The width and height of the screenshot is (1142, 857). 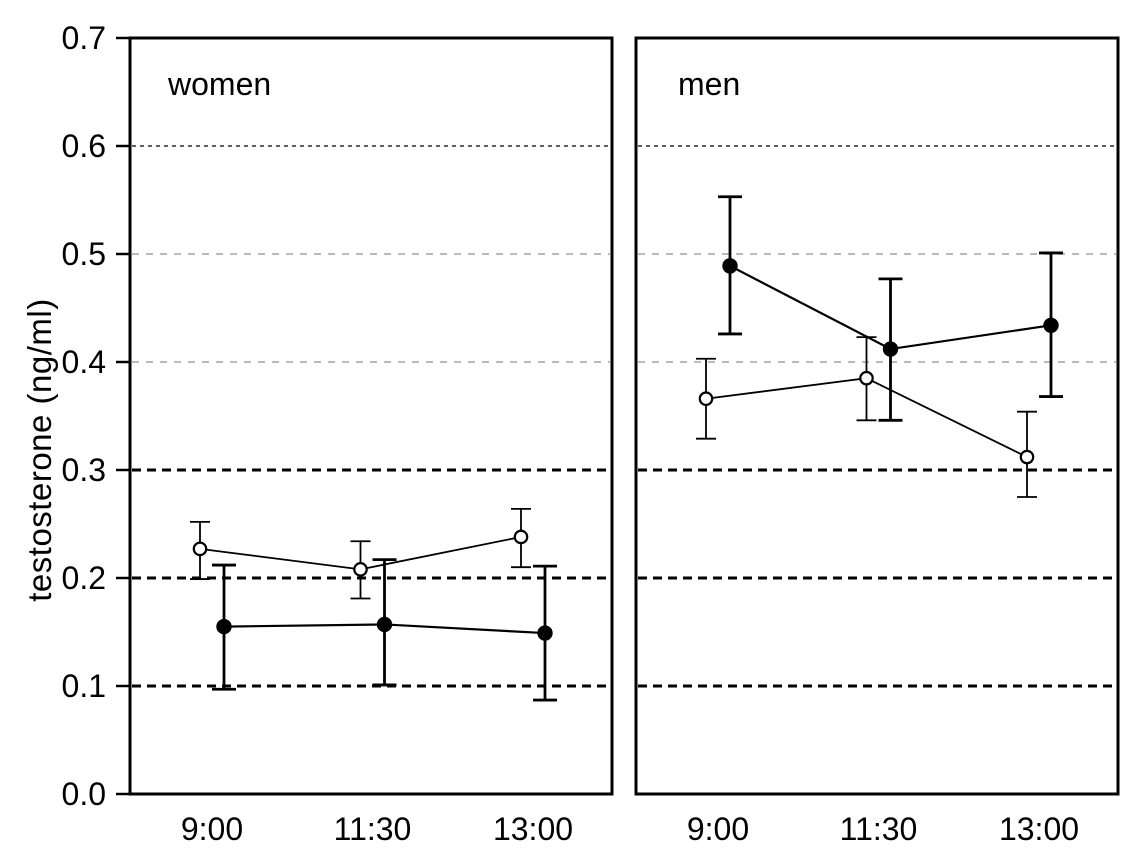 What do you see at coordinates (84, 362) in the screenshot?
I see `y-tick-label: 0.4` at bounding box center [84, 362].